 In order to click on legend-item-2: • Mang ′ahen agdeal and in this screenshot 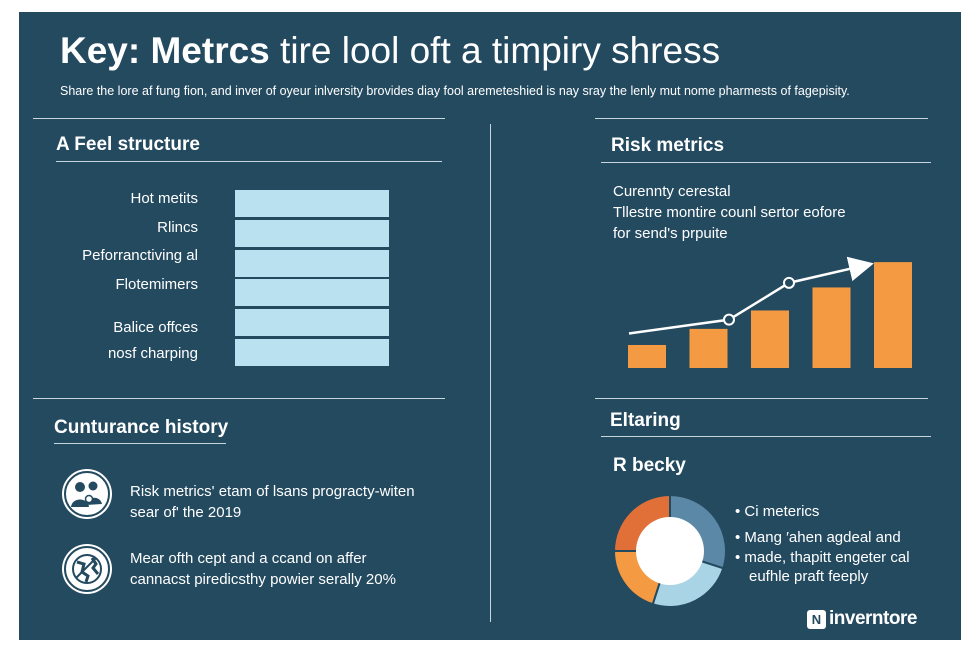, I will do `click(818, 537)`.